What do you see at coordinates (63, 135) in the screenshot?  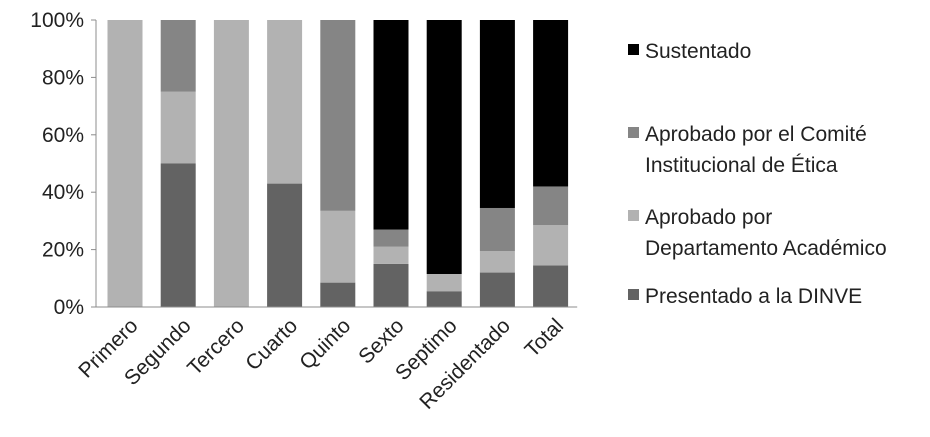 I see `y-tick-label: 60%` at bounding box center [63, 135].